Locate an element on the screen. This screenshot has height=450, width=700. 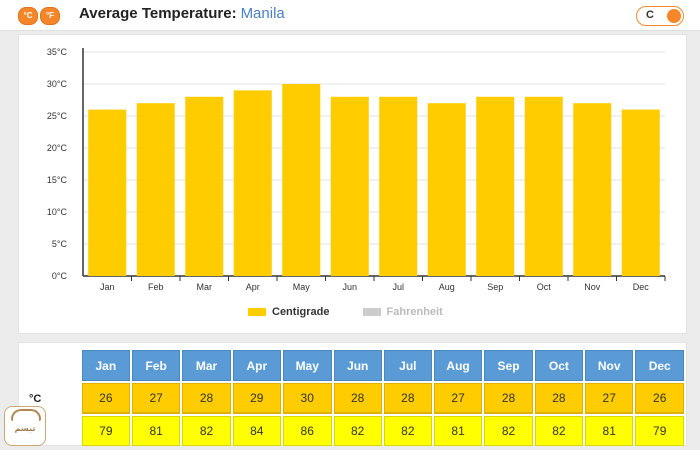
y-tick-label: 10°C is located at coordinates (57, 212).